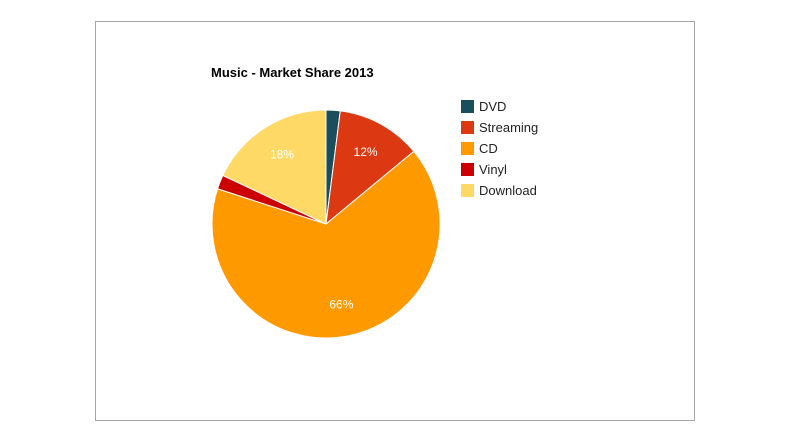 Image resolution: width=802 pixels, height=432 pixels. I want to click on legend-swatch-download, so click(467, 190).